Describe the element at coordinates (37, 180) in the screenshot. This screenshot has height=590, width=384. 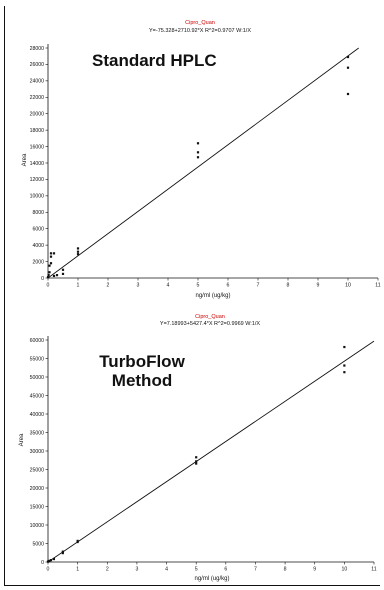
I see `y-tick-label: 12000` at that location.